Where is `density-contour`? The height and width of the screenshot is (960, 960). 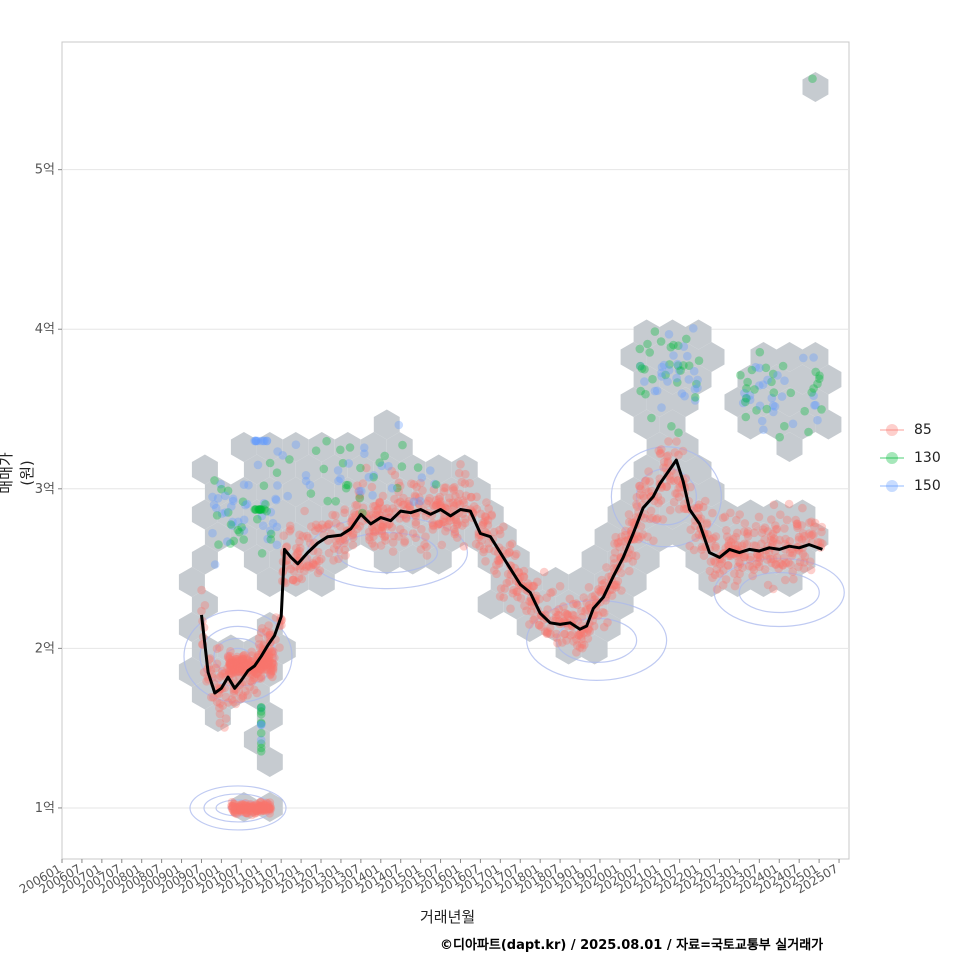 density-contour is located at coordinates (779, 592).